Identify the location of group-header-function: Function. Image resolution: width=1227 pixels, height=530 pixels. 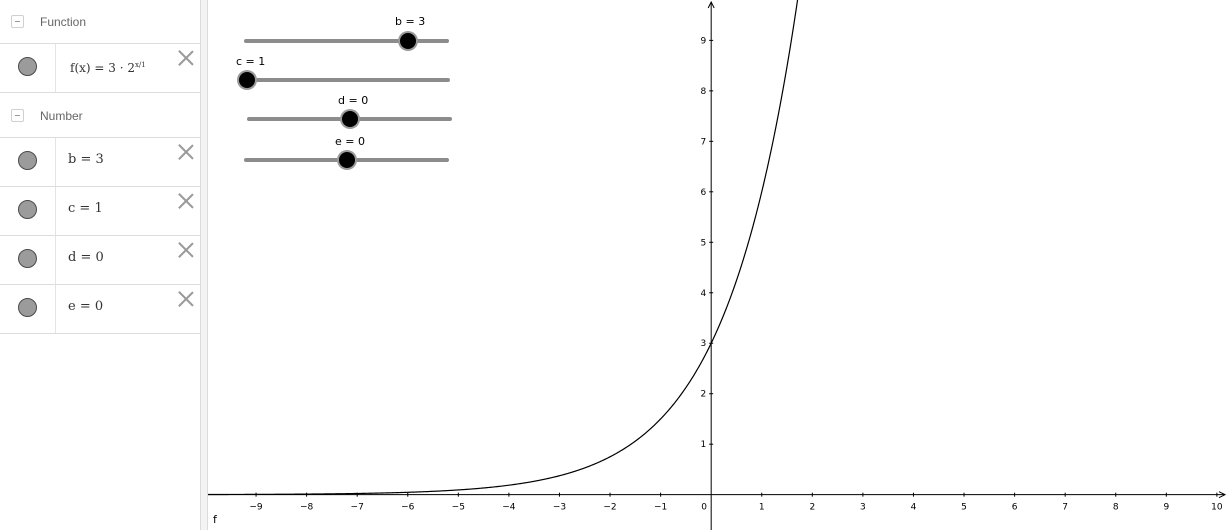
(100, 22).